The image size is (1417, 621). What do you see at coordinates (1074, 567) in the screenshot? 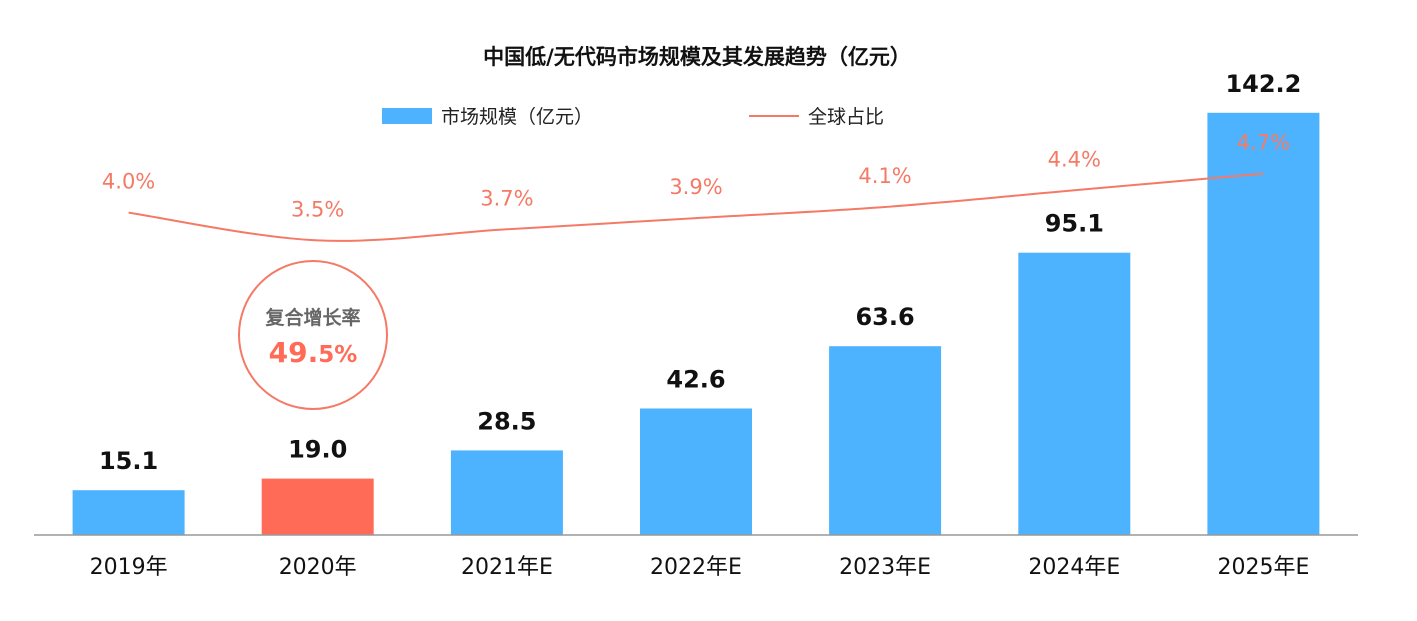
I see `x-tick-label: 2024年E` at bounding box center [1074, 567].